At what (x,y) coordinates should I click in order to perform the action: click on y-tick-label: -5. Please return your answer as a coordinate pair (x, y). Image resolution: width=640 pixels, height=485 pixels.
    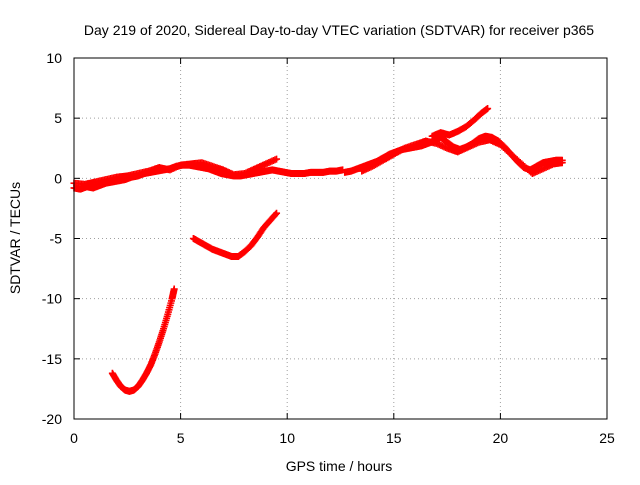
    Looking at the image, I should click on (56, 239).